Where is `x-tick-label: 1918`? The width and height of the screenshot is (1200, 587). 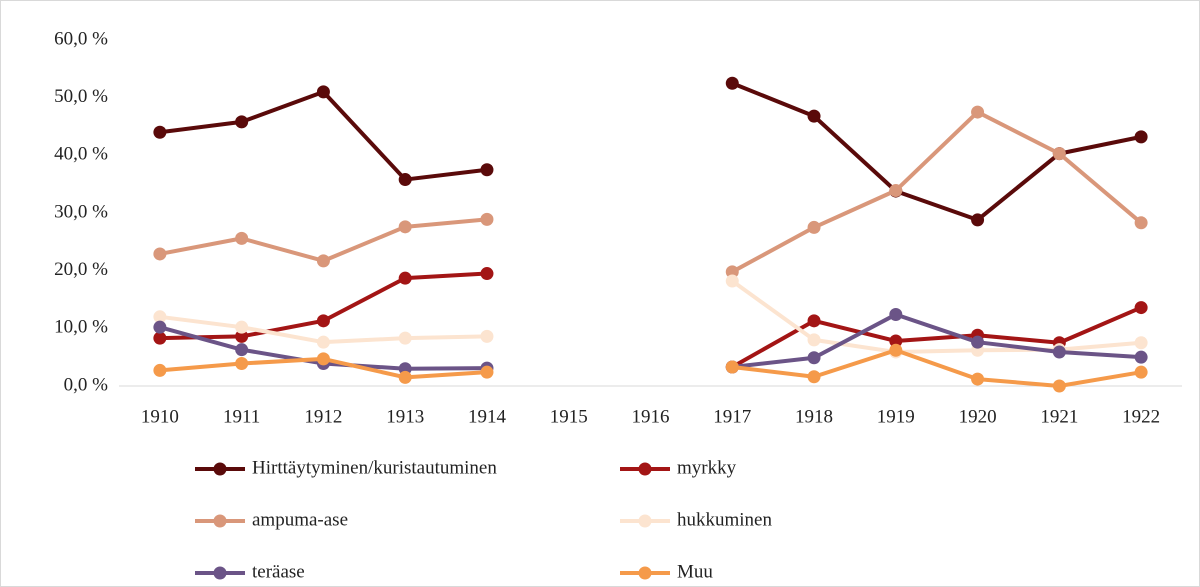
x-tick-label: 1918 is located at coordinates (814, 416).